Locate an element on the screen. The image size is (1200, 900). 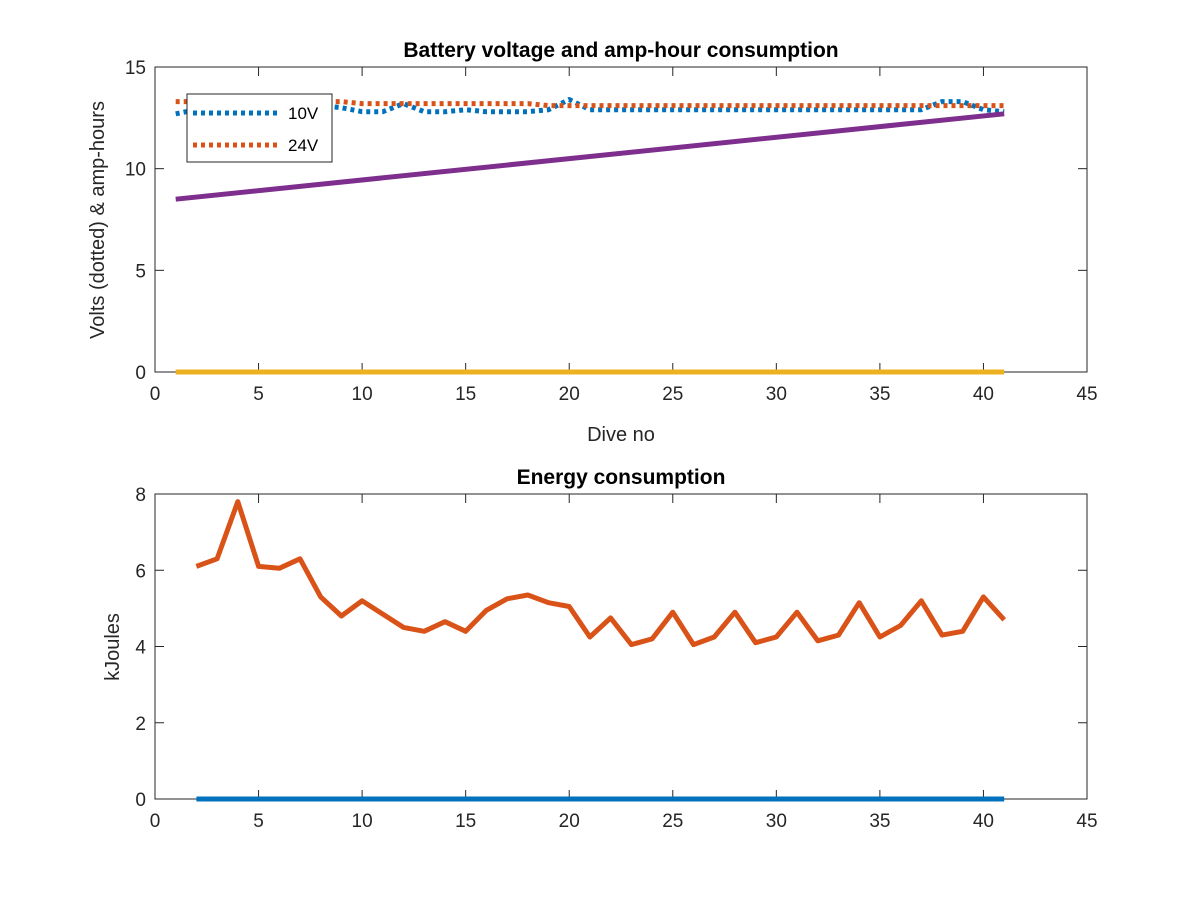
energy-x-tick-label: 5 is located at coordinates (258, 821).